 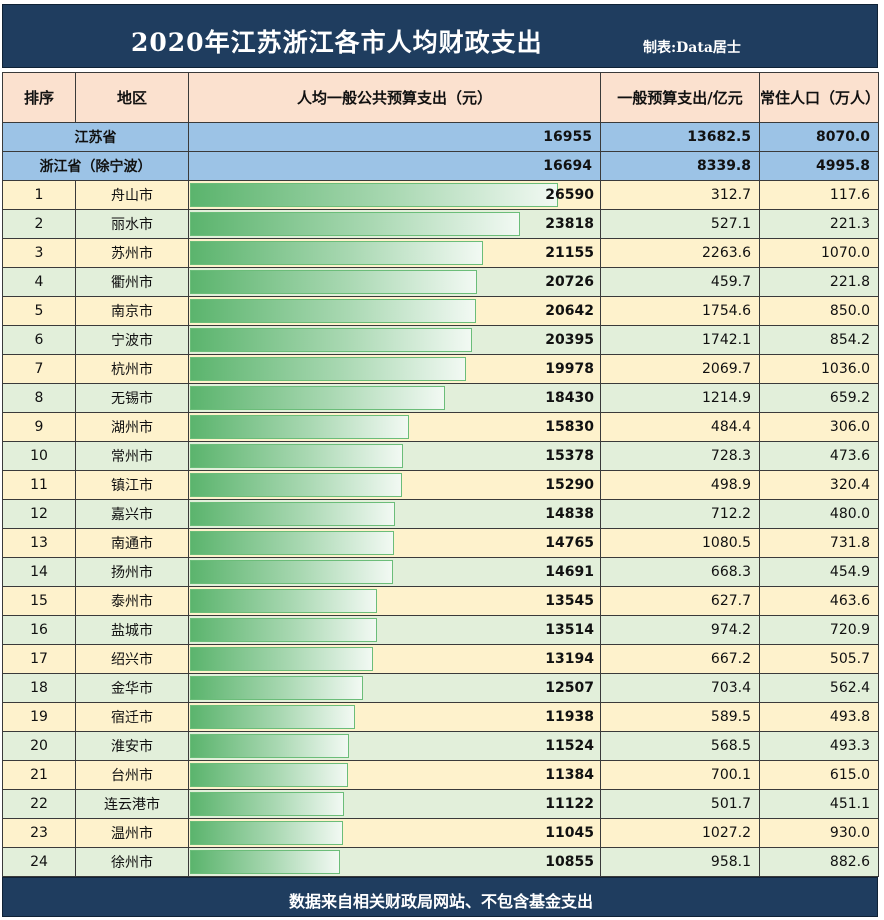 What do you see at coordinates (39, 862) in the screenshot?
I see `rank-cell: 24` at bounding box center [39, 862].